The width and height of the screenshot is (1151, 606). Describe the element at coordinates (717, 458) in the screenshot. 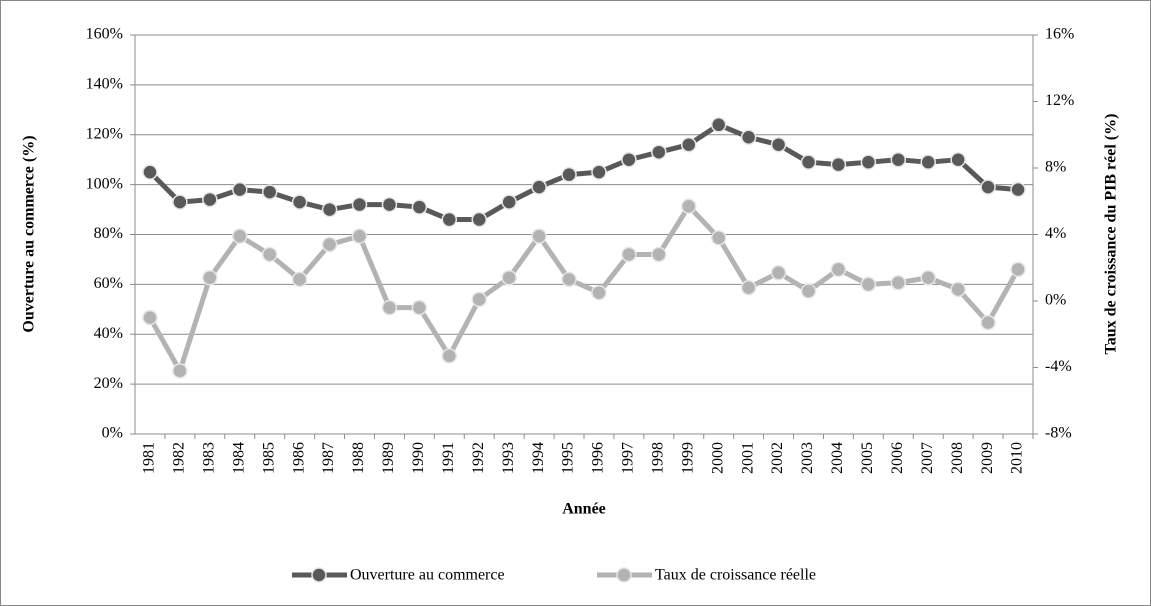

I see `x-tick-label: 2000` at that location.